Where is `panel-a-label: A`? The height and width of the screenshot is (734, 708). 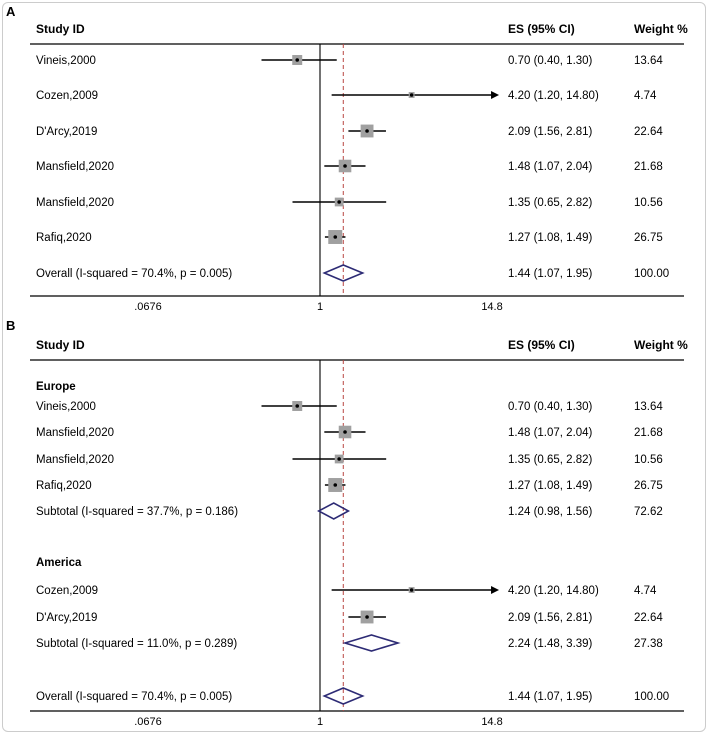
panel-a-label: A is located at coordinates (11, 11).